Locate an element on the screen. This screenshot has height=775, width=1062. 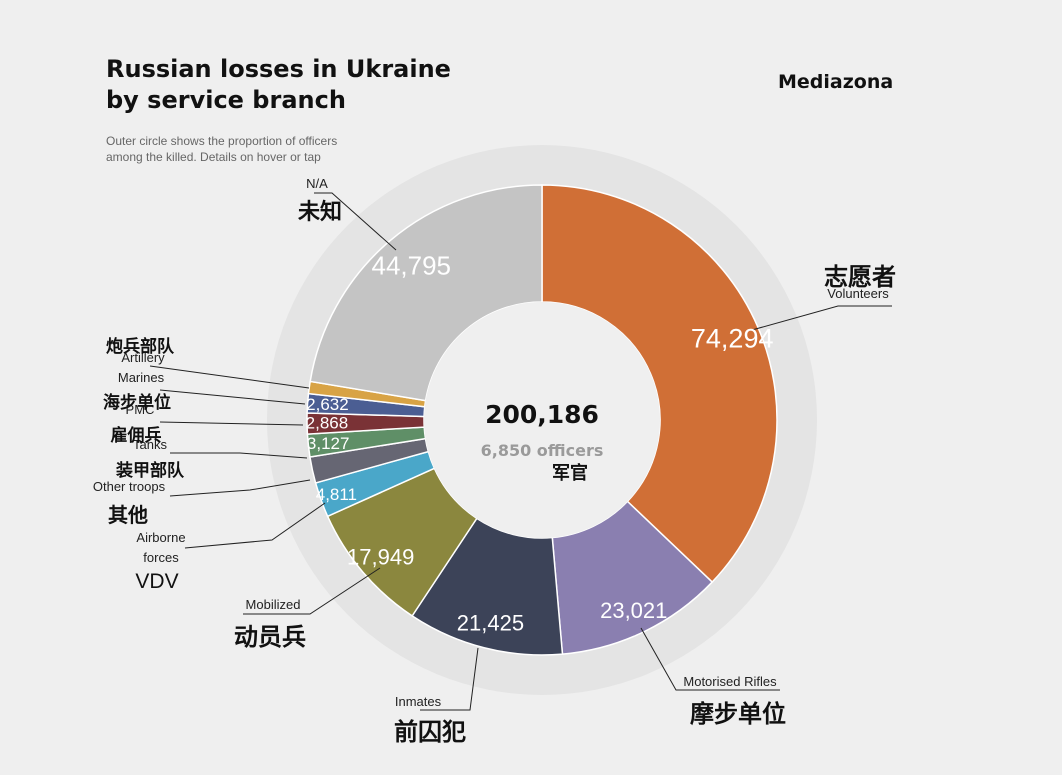
title-line-1: Russian losses in Ukraine is located at coordinates (278, 69).